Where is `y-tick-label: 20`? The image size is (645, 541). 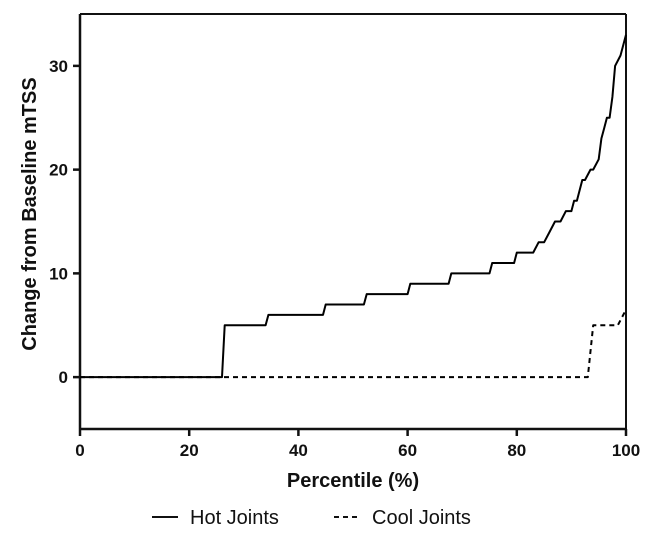
y-tick-label: 20 is located at coordinates (58, 170).